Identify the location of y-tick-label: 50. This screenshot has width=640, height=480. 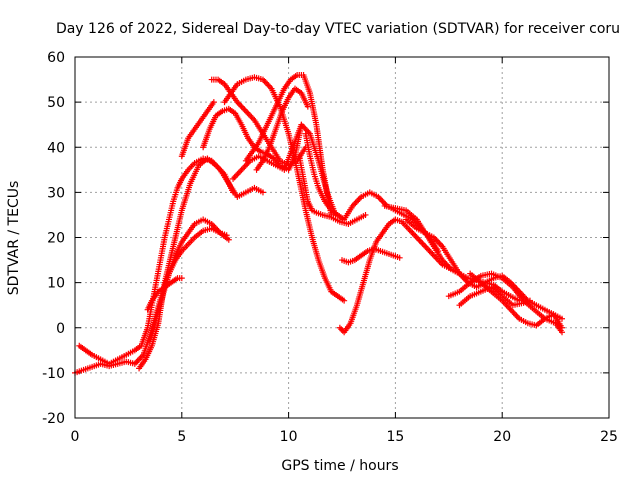
(56, 103).